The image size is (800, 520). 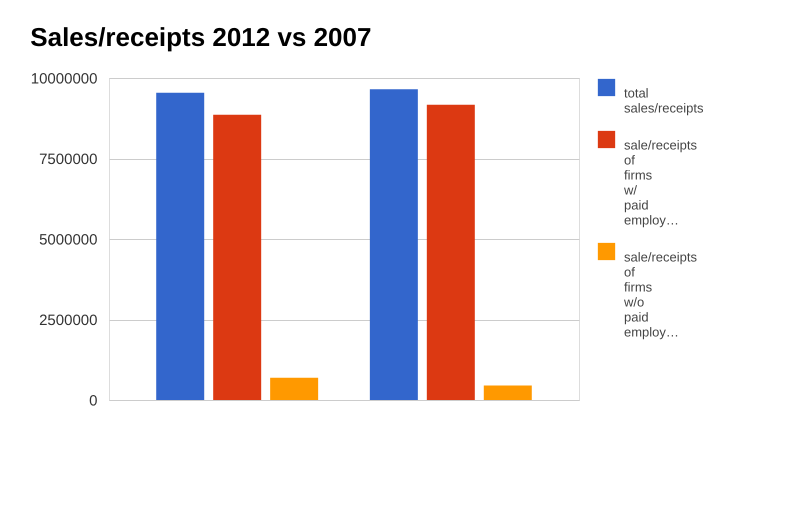 What do you see at coordinates (68, 159) in the screenshot?
I see `y-tick-label: 7500000` at bounding box center [68, 159].